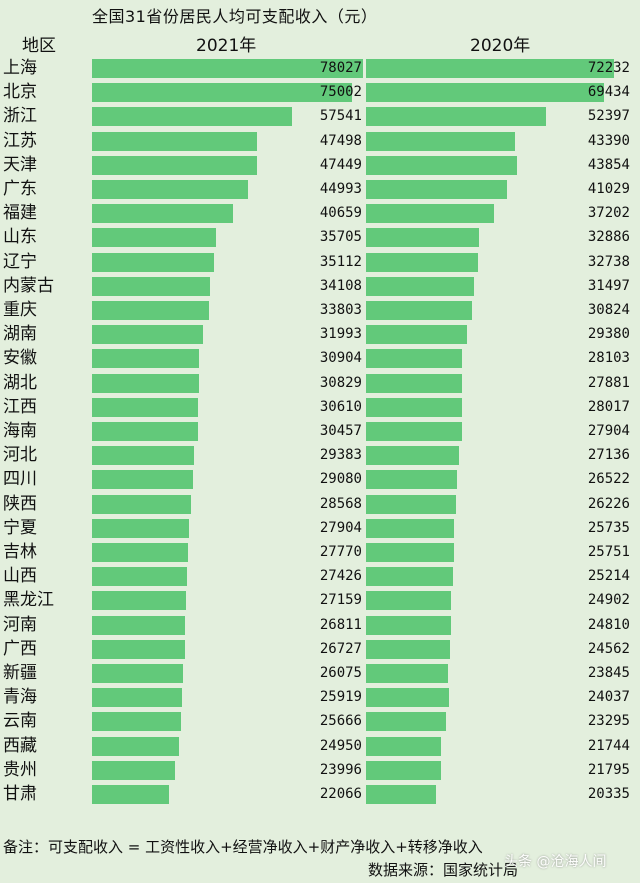 This screenshot has width=640, height=883. Describe the element at coordinates (340, 189) in the screenshot. I see `value-label-2021: 44993` at that location.